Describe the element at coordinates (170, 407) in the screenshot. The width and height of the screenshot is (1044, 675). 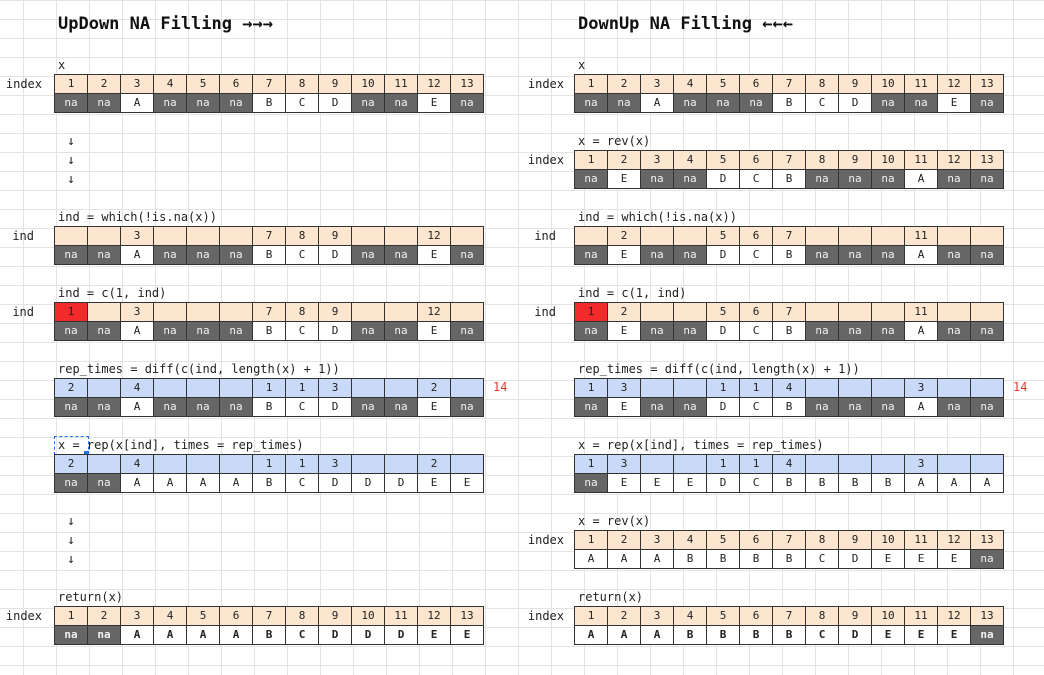
I see `cell-4: na` at that location.